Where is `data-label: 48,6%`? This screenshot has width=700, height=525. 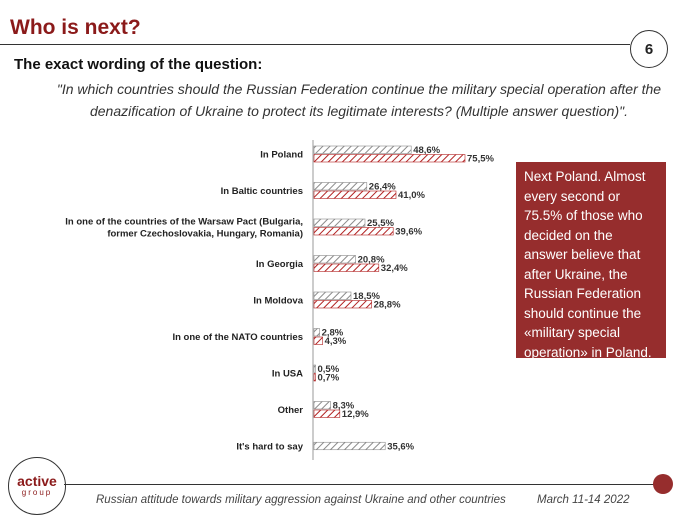 data-label: 48,6% is located at coordinates (426, 150).